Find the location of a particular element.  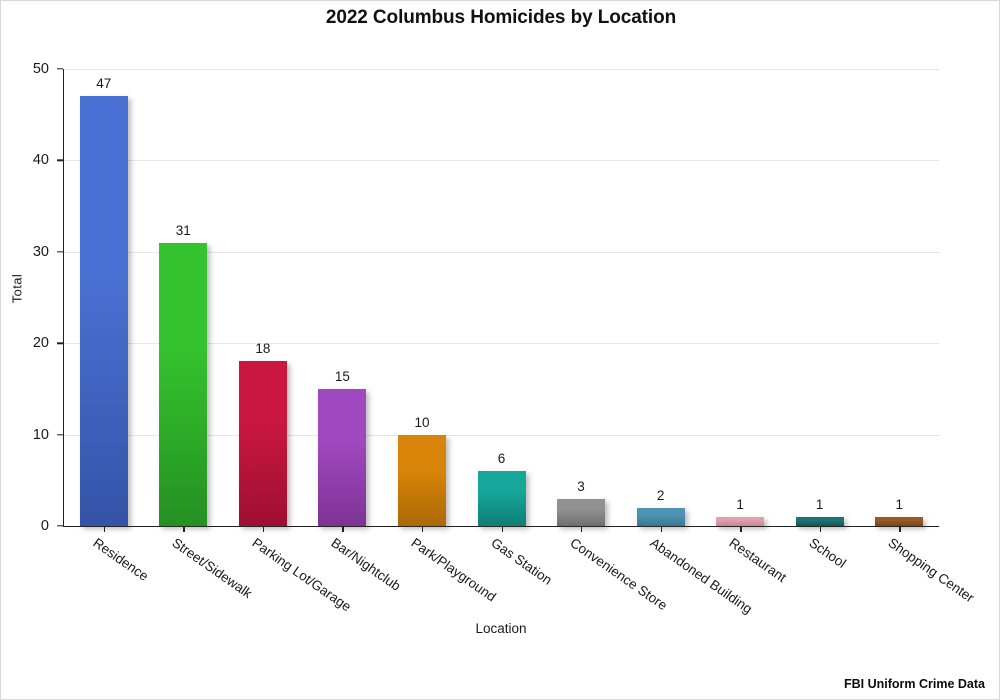

x-axis-label: Park/Playground is located at coordinates (453, 570).